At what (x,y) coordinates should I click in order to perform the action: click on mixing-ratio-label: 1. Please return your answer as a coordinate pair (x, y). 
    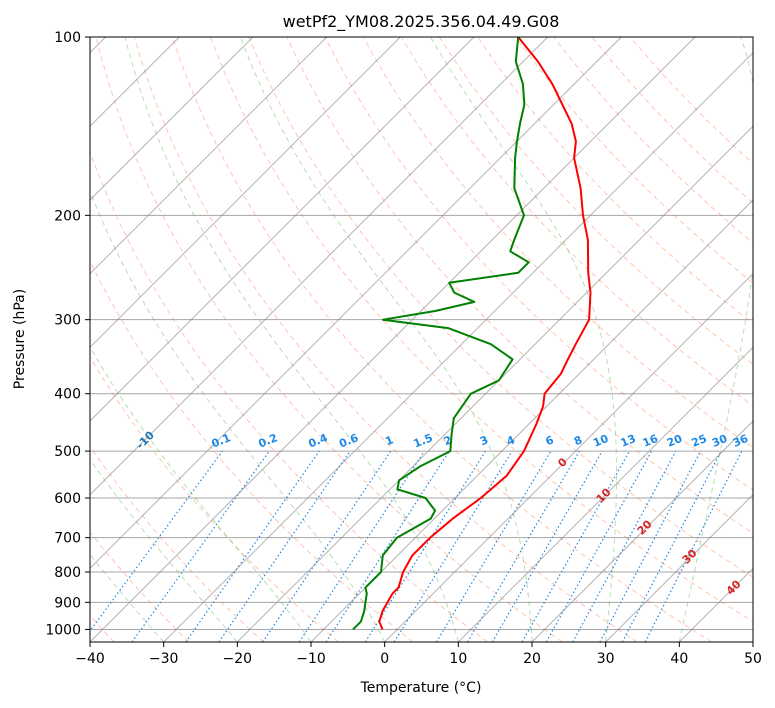
    Looking at the image, I should click on (389, 440).